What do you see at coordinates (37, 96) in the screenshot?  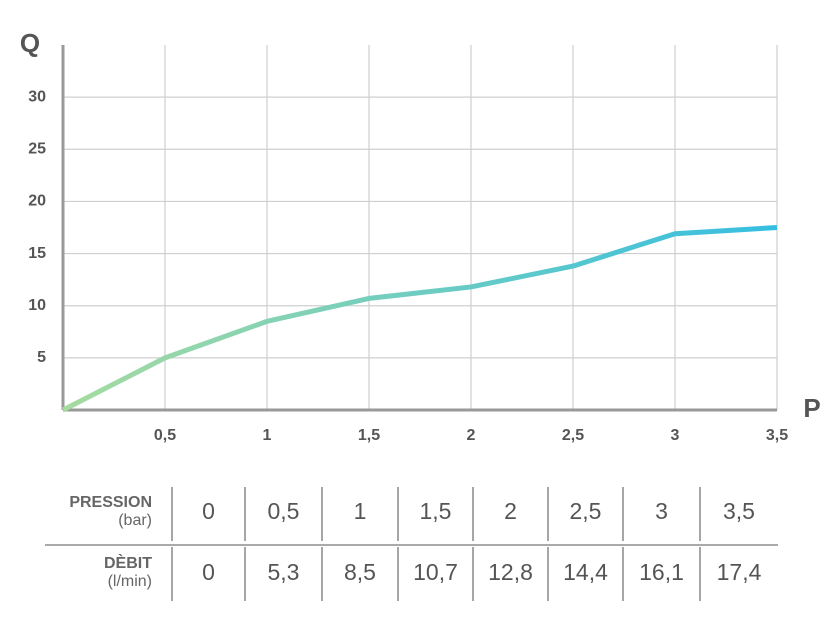 I see `y-tick-label: 30` at bounding box center [37, 96].